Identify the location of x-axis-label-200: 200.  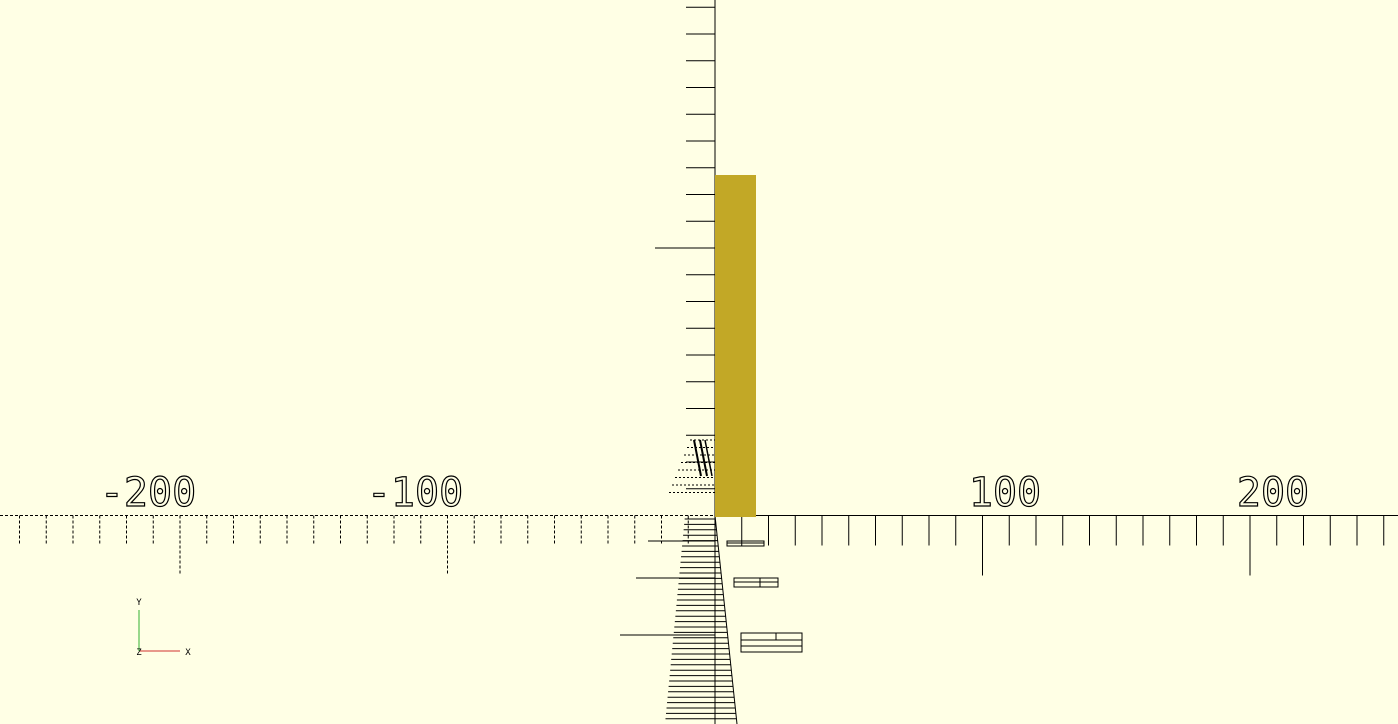
(1273, 493).